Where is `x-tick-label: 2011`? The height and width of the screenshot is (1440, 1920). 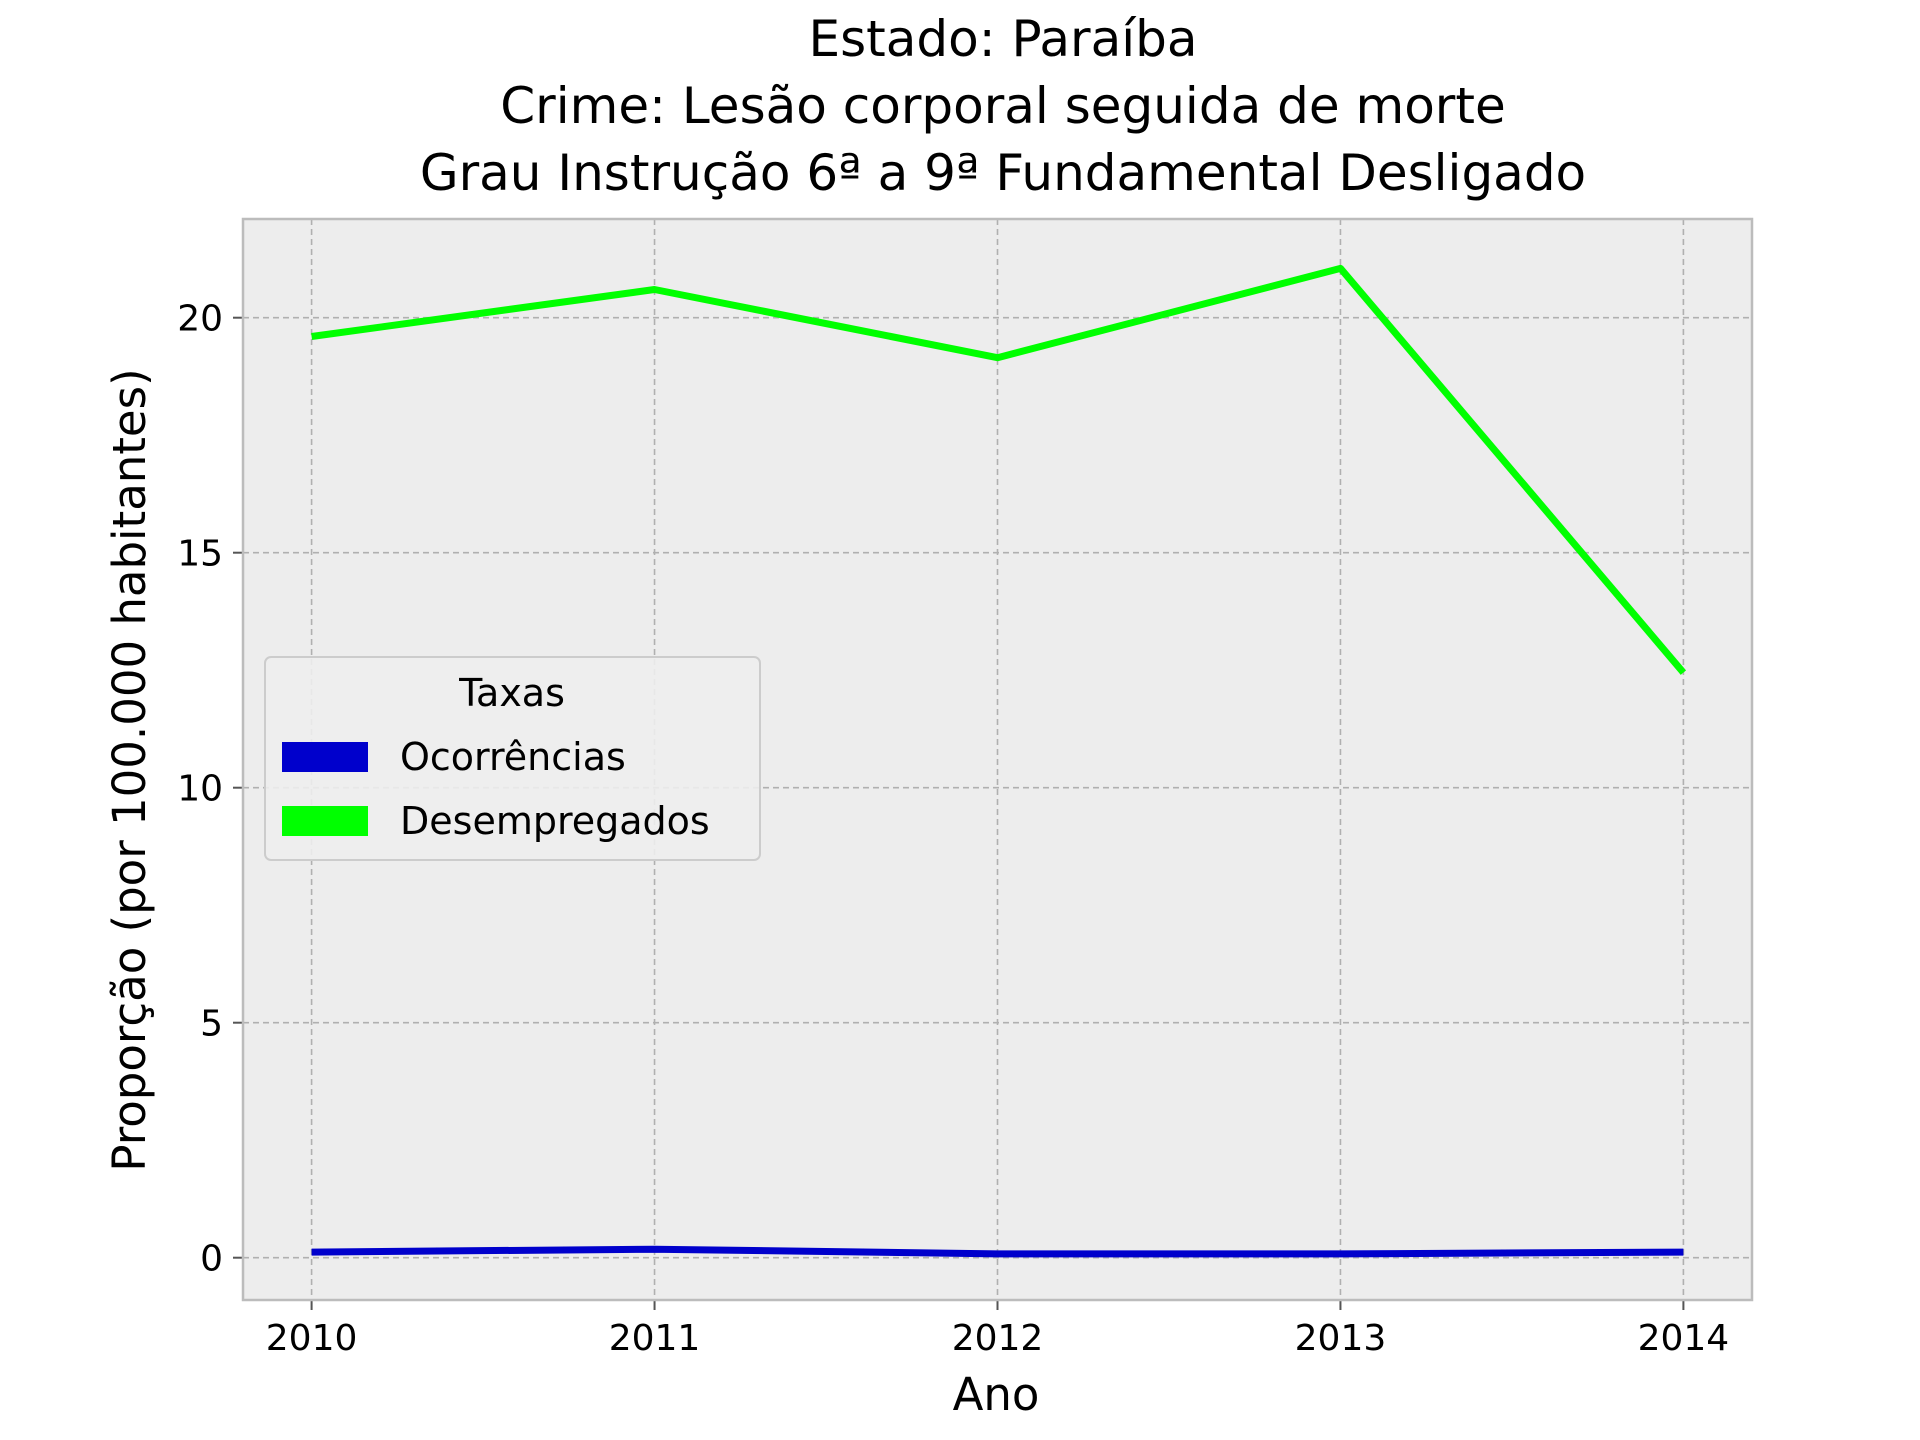 x-tick-label: 2011 is located at coordinates (655, 1338).